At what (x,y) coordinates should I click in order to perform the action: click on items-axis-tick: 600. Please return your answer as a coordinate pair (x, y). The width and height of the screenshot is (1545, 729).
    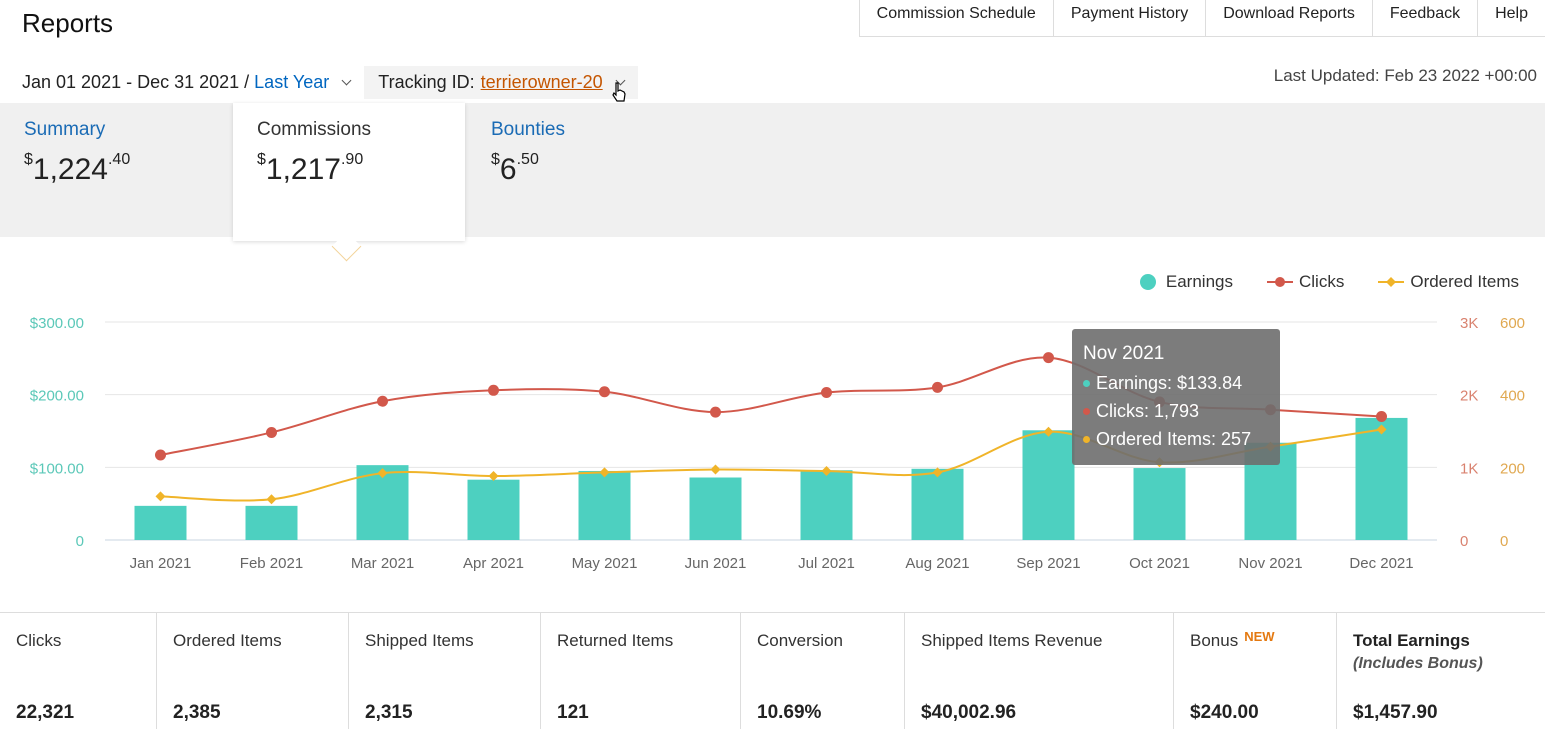
    Looking at the image, I should click on (1512, 323).